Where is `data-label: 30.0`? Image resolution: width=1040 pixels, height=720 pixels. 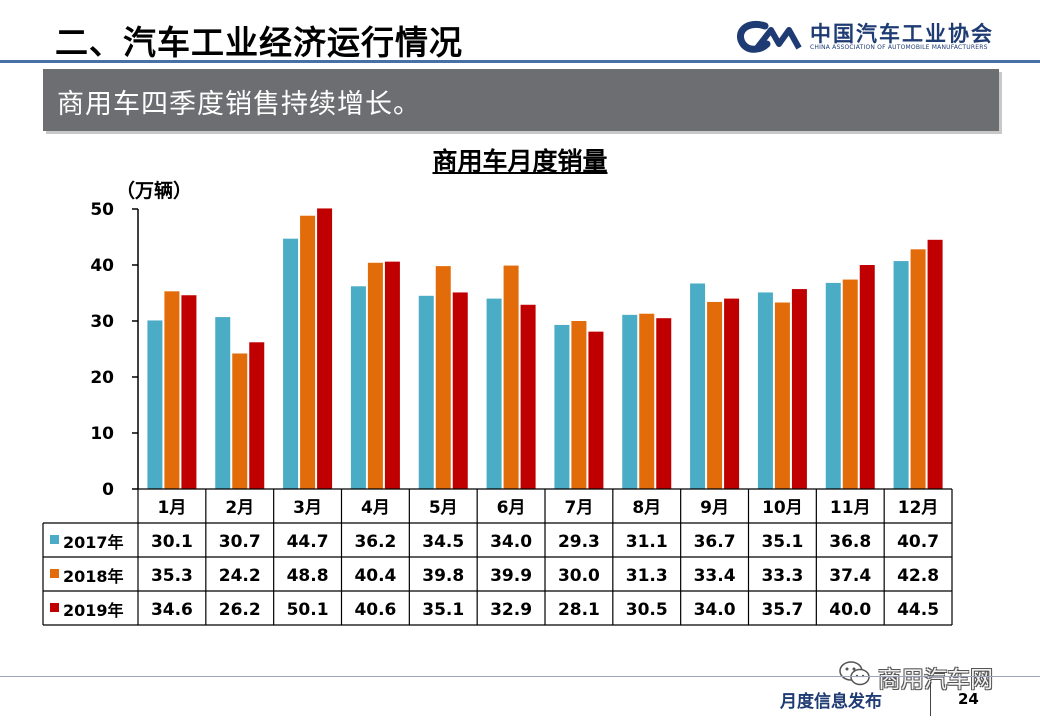
data-label: 30.0 is located at coordinates (579, 576).